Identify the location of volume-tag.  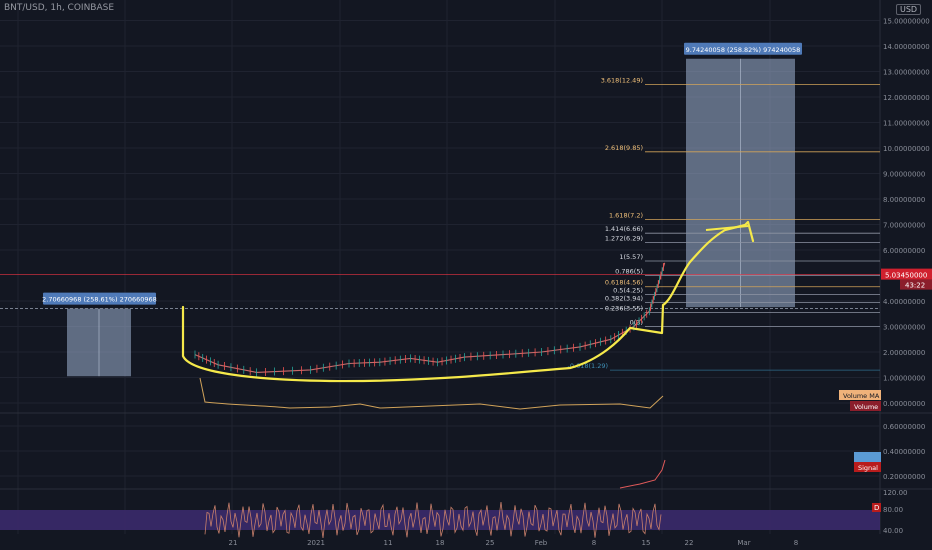
(865, 406).